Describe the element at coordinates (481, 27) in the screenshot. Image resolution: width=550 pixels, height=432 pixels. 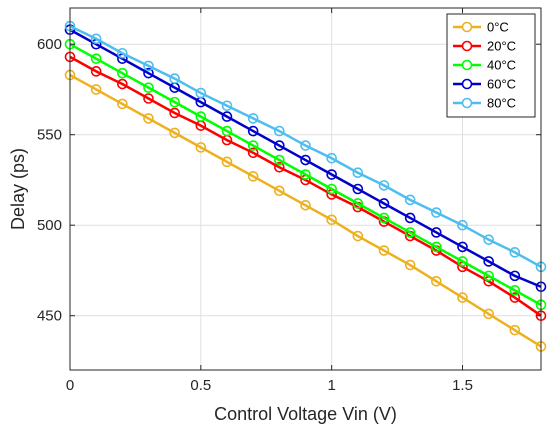
I see `legend-item: 0°C` at that location.